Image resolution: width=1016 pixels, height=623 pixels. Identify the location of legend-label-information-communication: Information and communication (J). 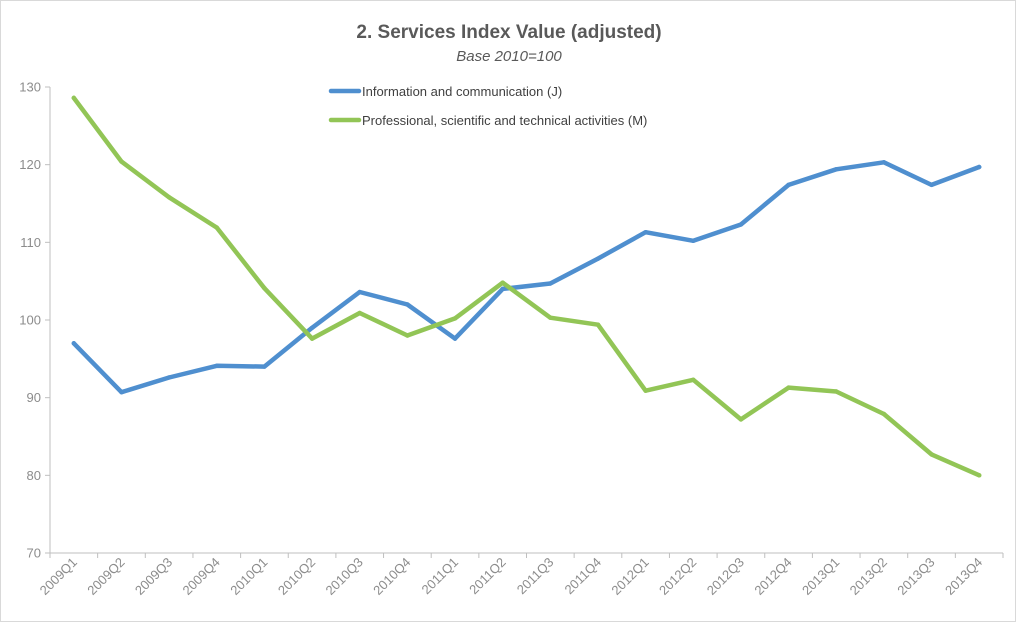
(462, 91).